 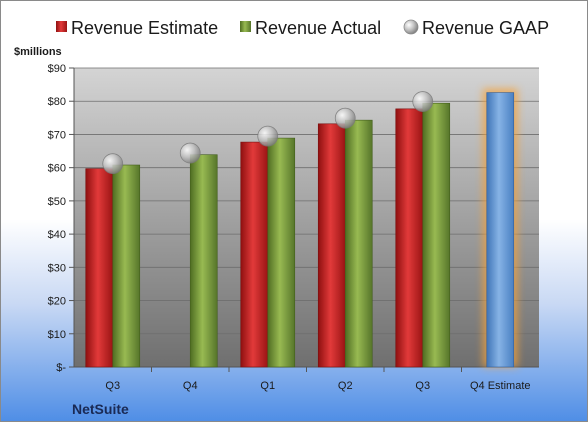 I want to click on y-tick-label: $-, so click(x=61, y=368).